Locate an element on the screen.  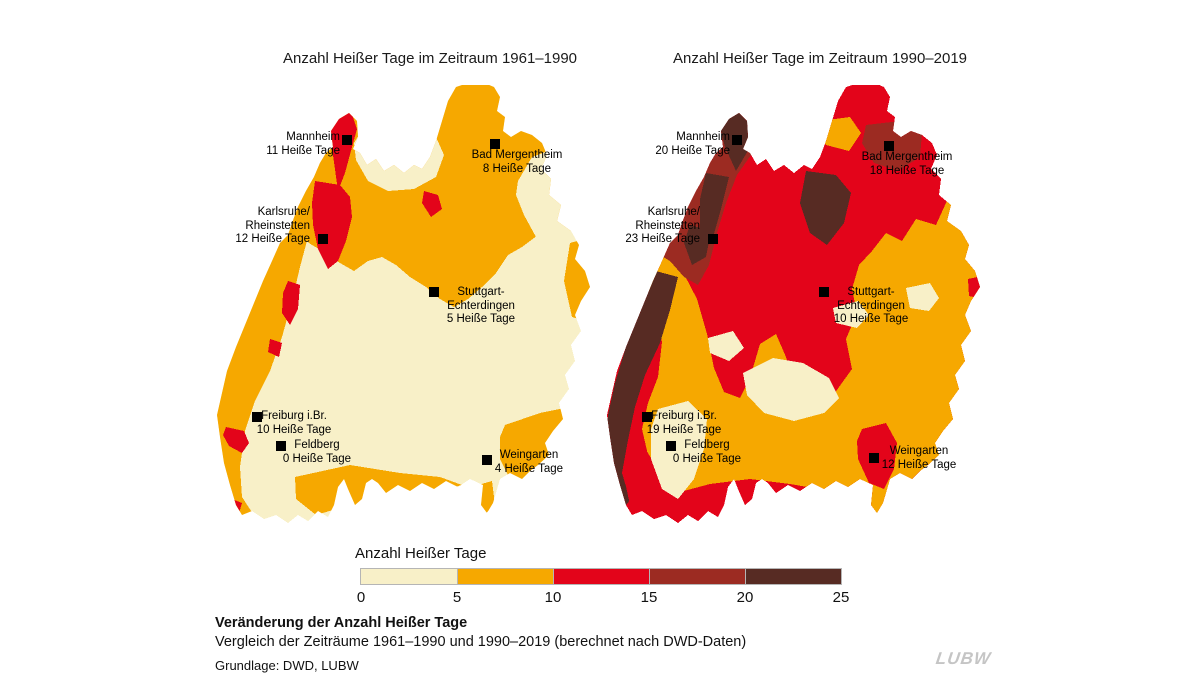
map-title-1990-2019: Anzahl Heißer Tage im Zeitraum 1990–2019 is located at coordinates (820, 58).